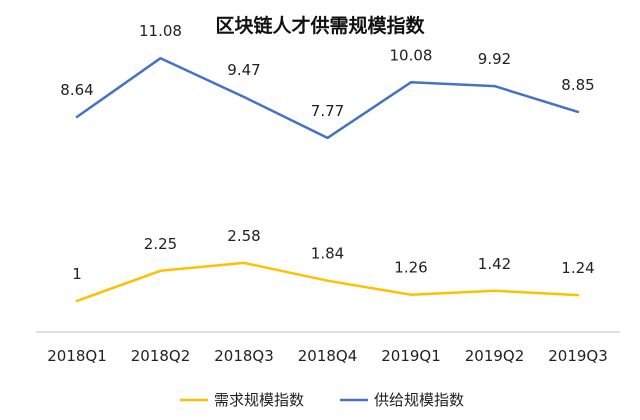 The image size is (640, 420). Describe the element at coordinates (243, 236) in the screenshot. I see `data-label: 2.58` at that location.